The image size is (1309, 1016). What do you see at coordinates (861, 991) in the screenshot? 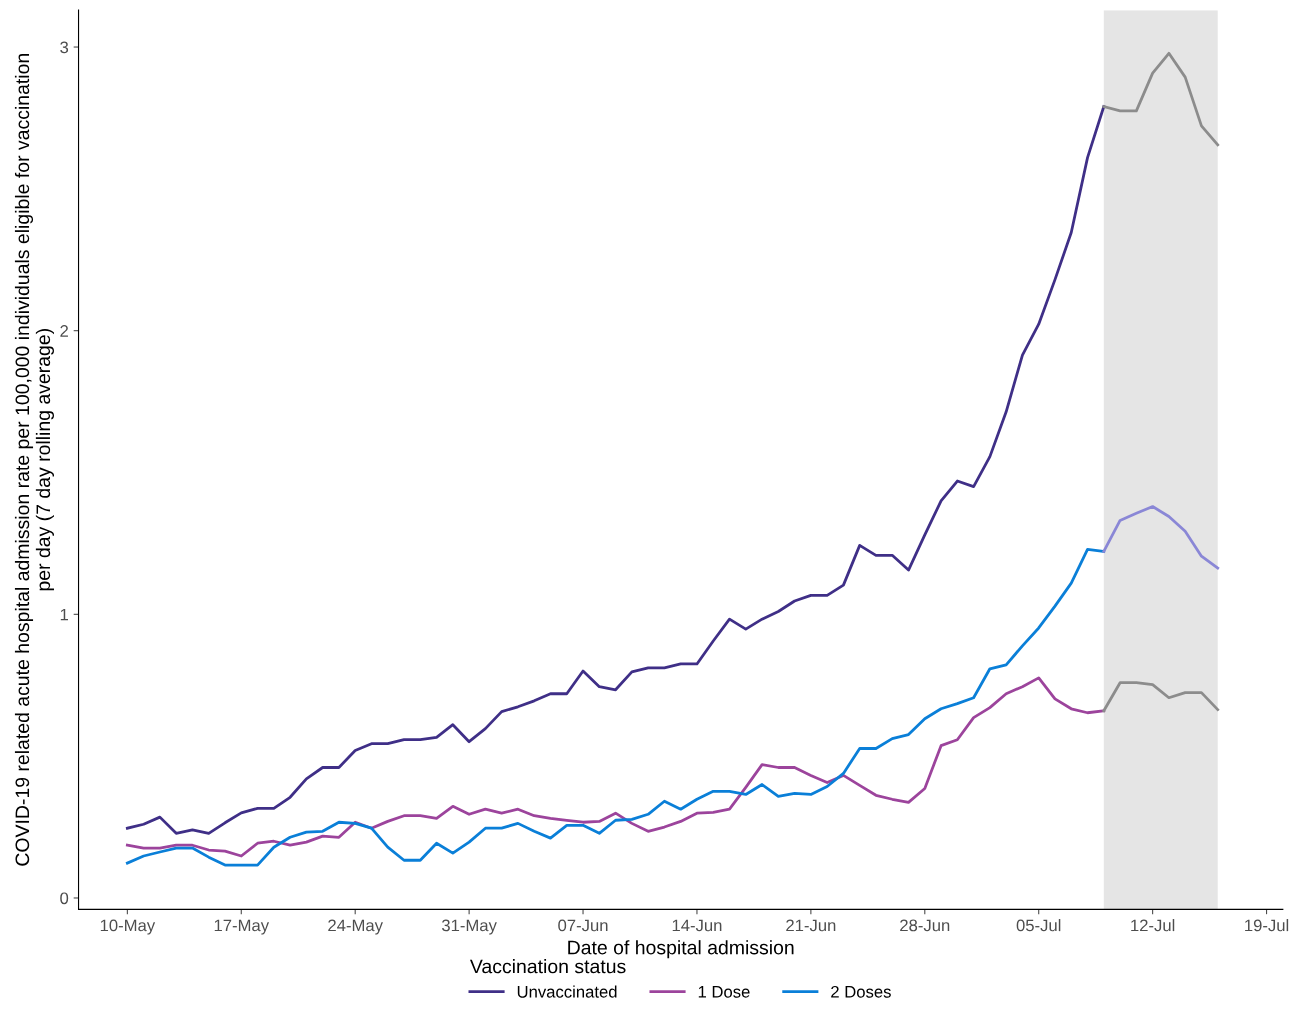
I see `legend-label: 2 Doses` at bounding box center [861, 991].